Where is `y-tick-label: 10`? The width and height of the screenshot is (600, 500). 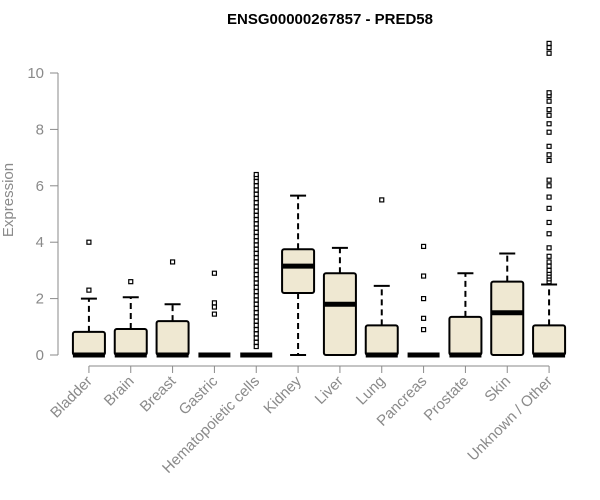
y-tick-label: 10 is located at coordinates (35, 73).